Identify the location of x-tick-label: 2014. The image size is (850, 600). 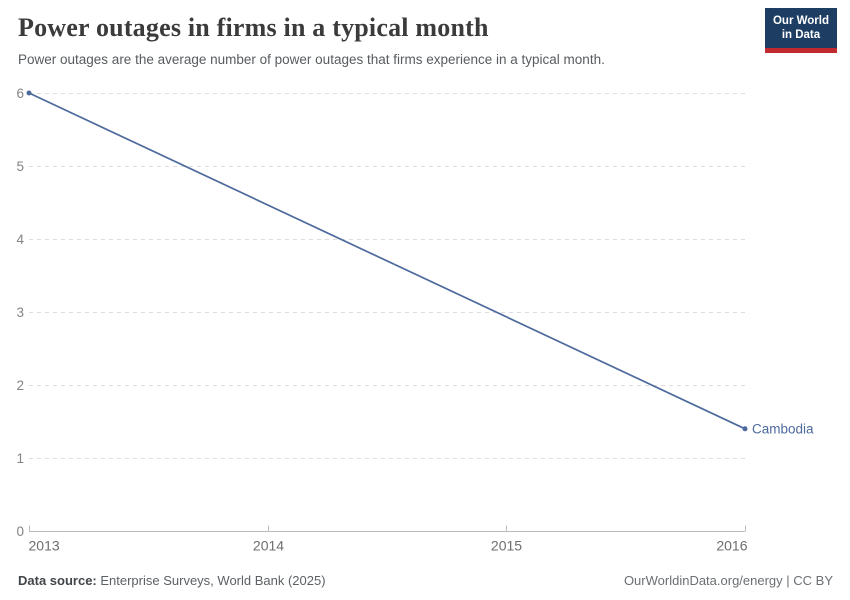
(268, 546).